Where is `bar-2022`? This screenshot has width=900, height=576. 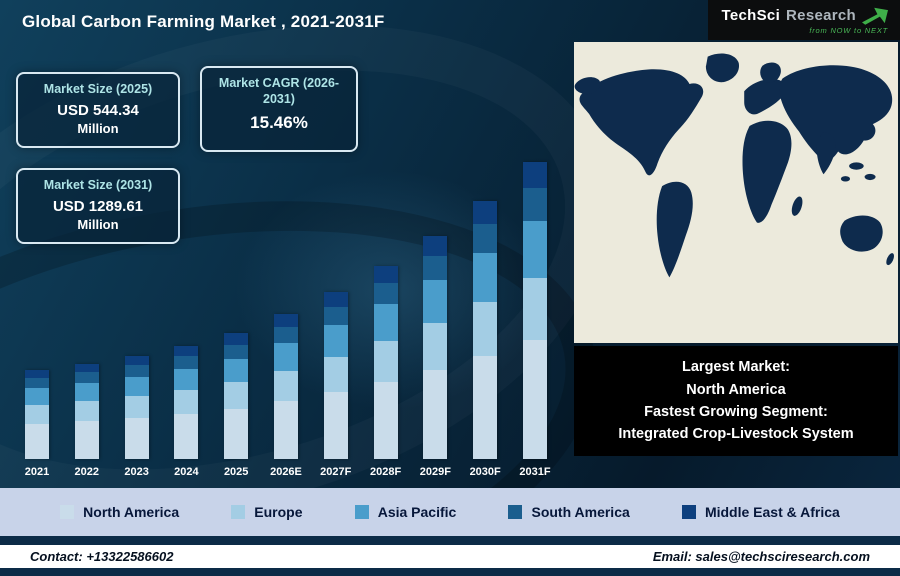
bar-2022 is located at coordinates (86, 411).